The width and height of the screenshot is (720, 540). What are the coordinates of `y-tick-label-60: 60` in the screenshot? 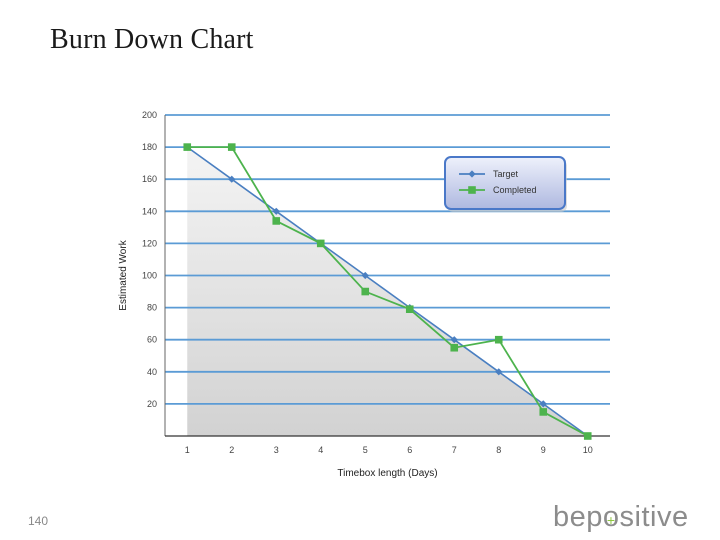 It's located at (152, 340).